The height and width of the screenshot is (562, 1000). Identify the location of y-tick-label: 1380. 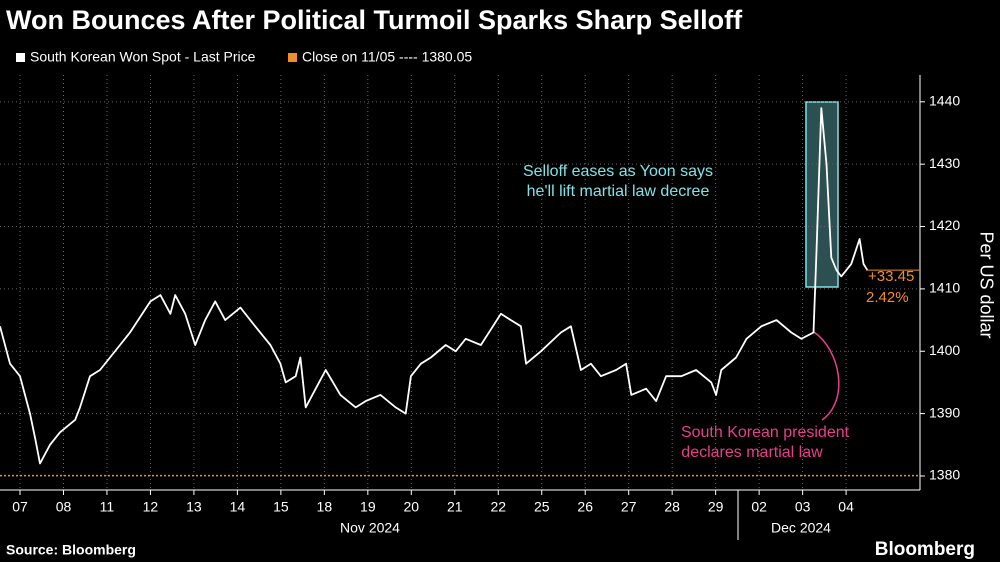
(944, 475).